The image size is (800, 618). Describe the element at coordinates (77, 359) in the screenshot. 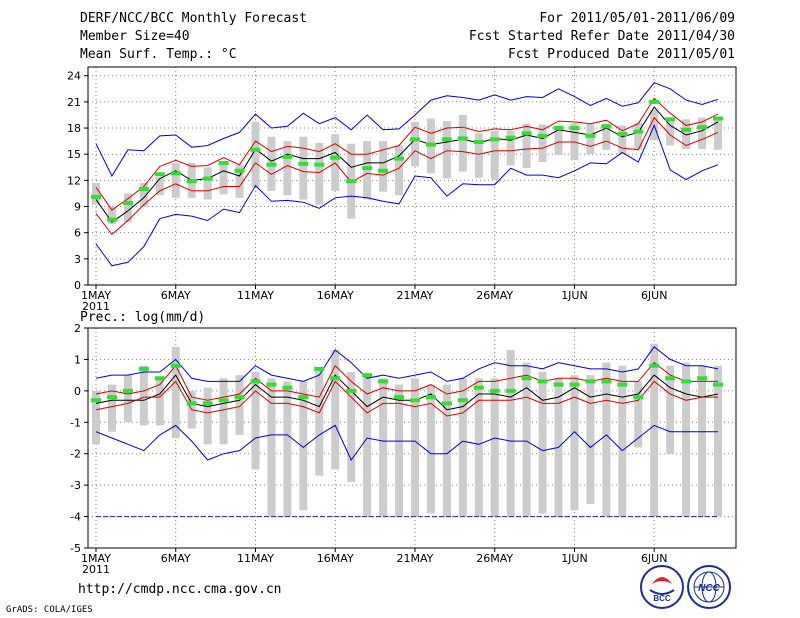

I see `panel2-ytick-label: 1` at that location.